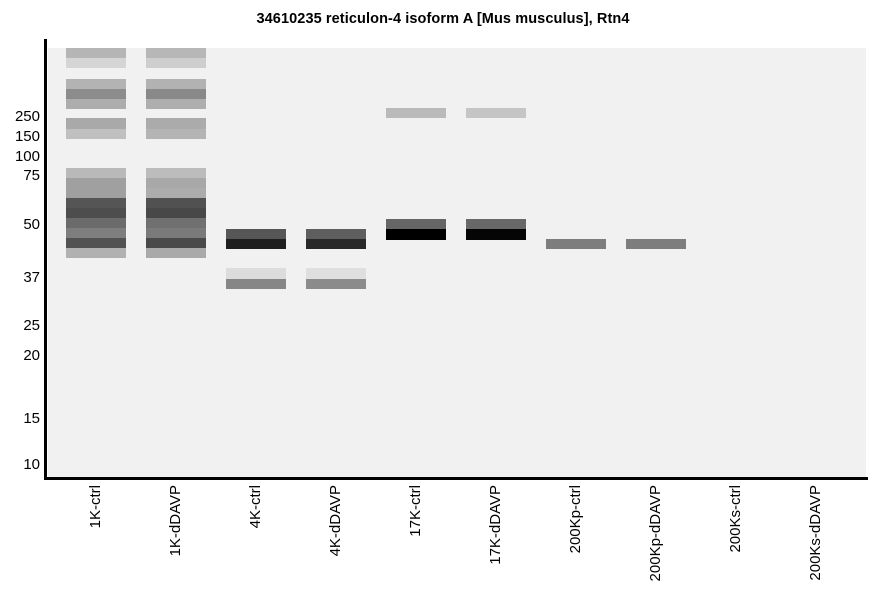  What do you see at coordinates (45, 259) in the screenshot?
I see `y-axis-line` at bounding box center [45, 259].